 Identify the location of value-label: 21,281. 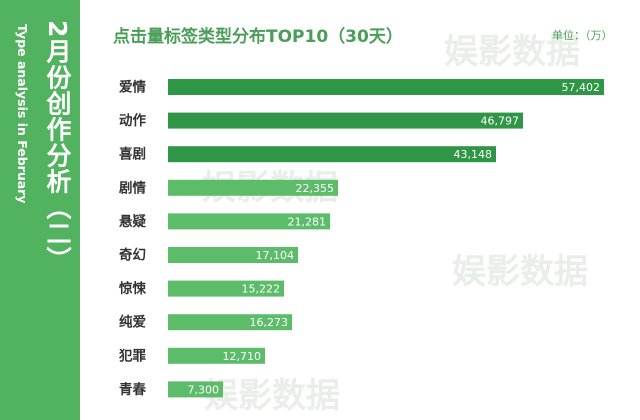
(307, 221).